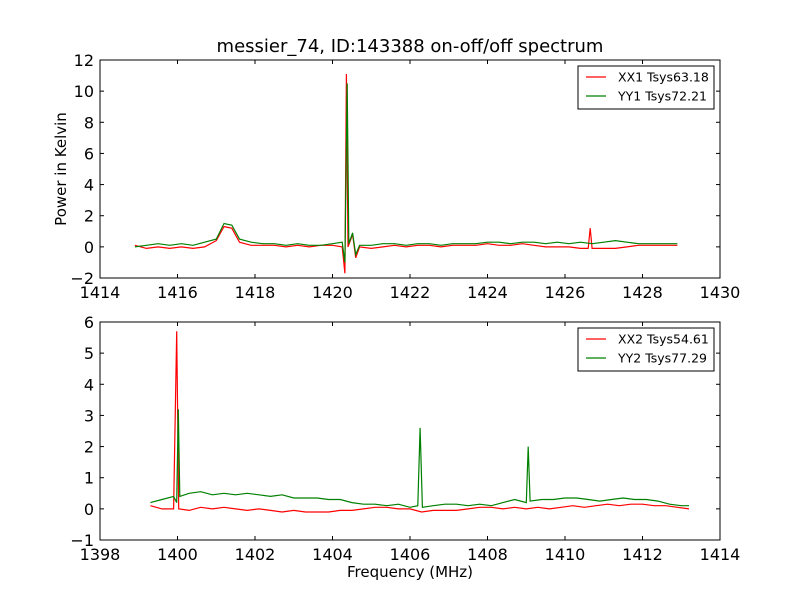 Image resolution: width=800 pixels, height=600 pixels. I want to click on series-line-yy2, so click(419, 458).